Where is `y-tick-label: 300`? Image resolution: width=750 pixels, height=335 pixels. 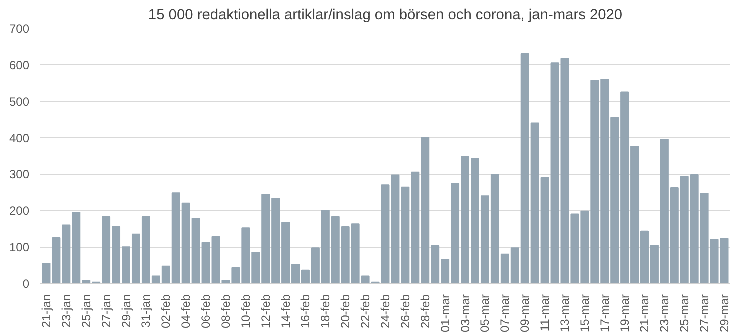
y-tick-label: 300 is located at coordinates (19, 175).